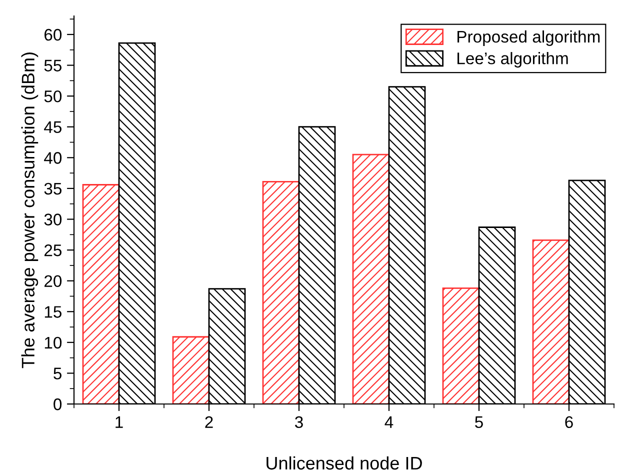 The width and height of the screenshot is (624, 470). What do you see at coordinates (58, 374) in the screenshot?
I see `y-tick-label: 5` at bounding box center [58, 374].